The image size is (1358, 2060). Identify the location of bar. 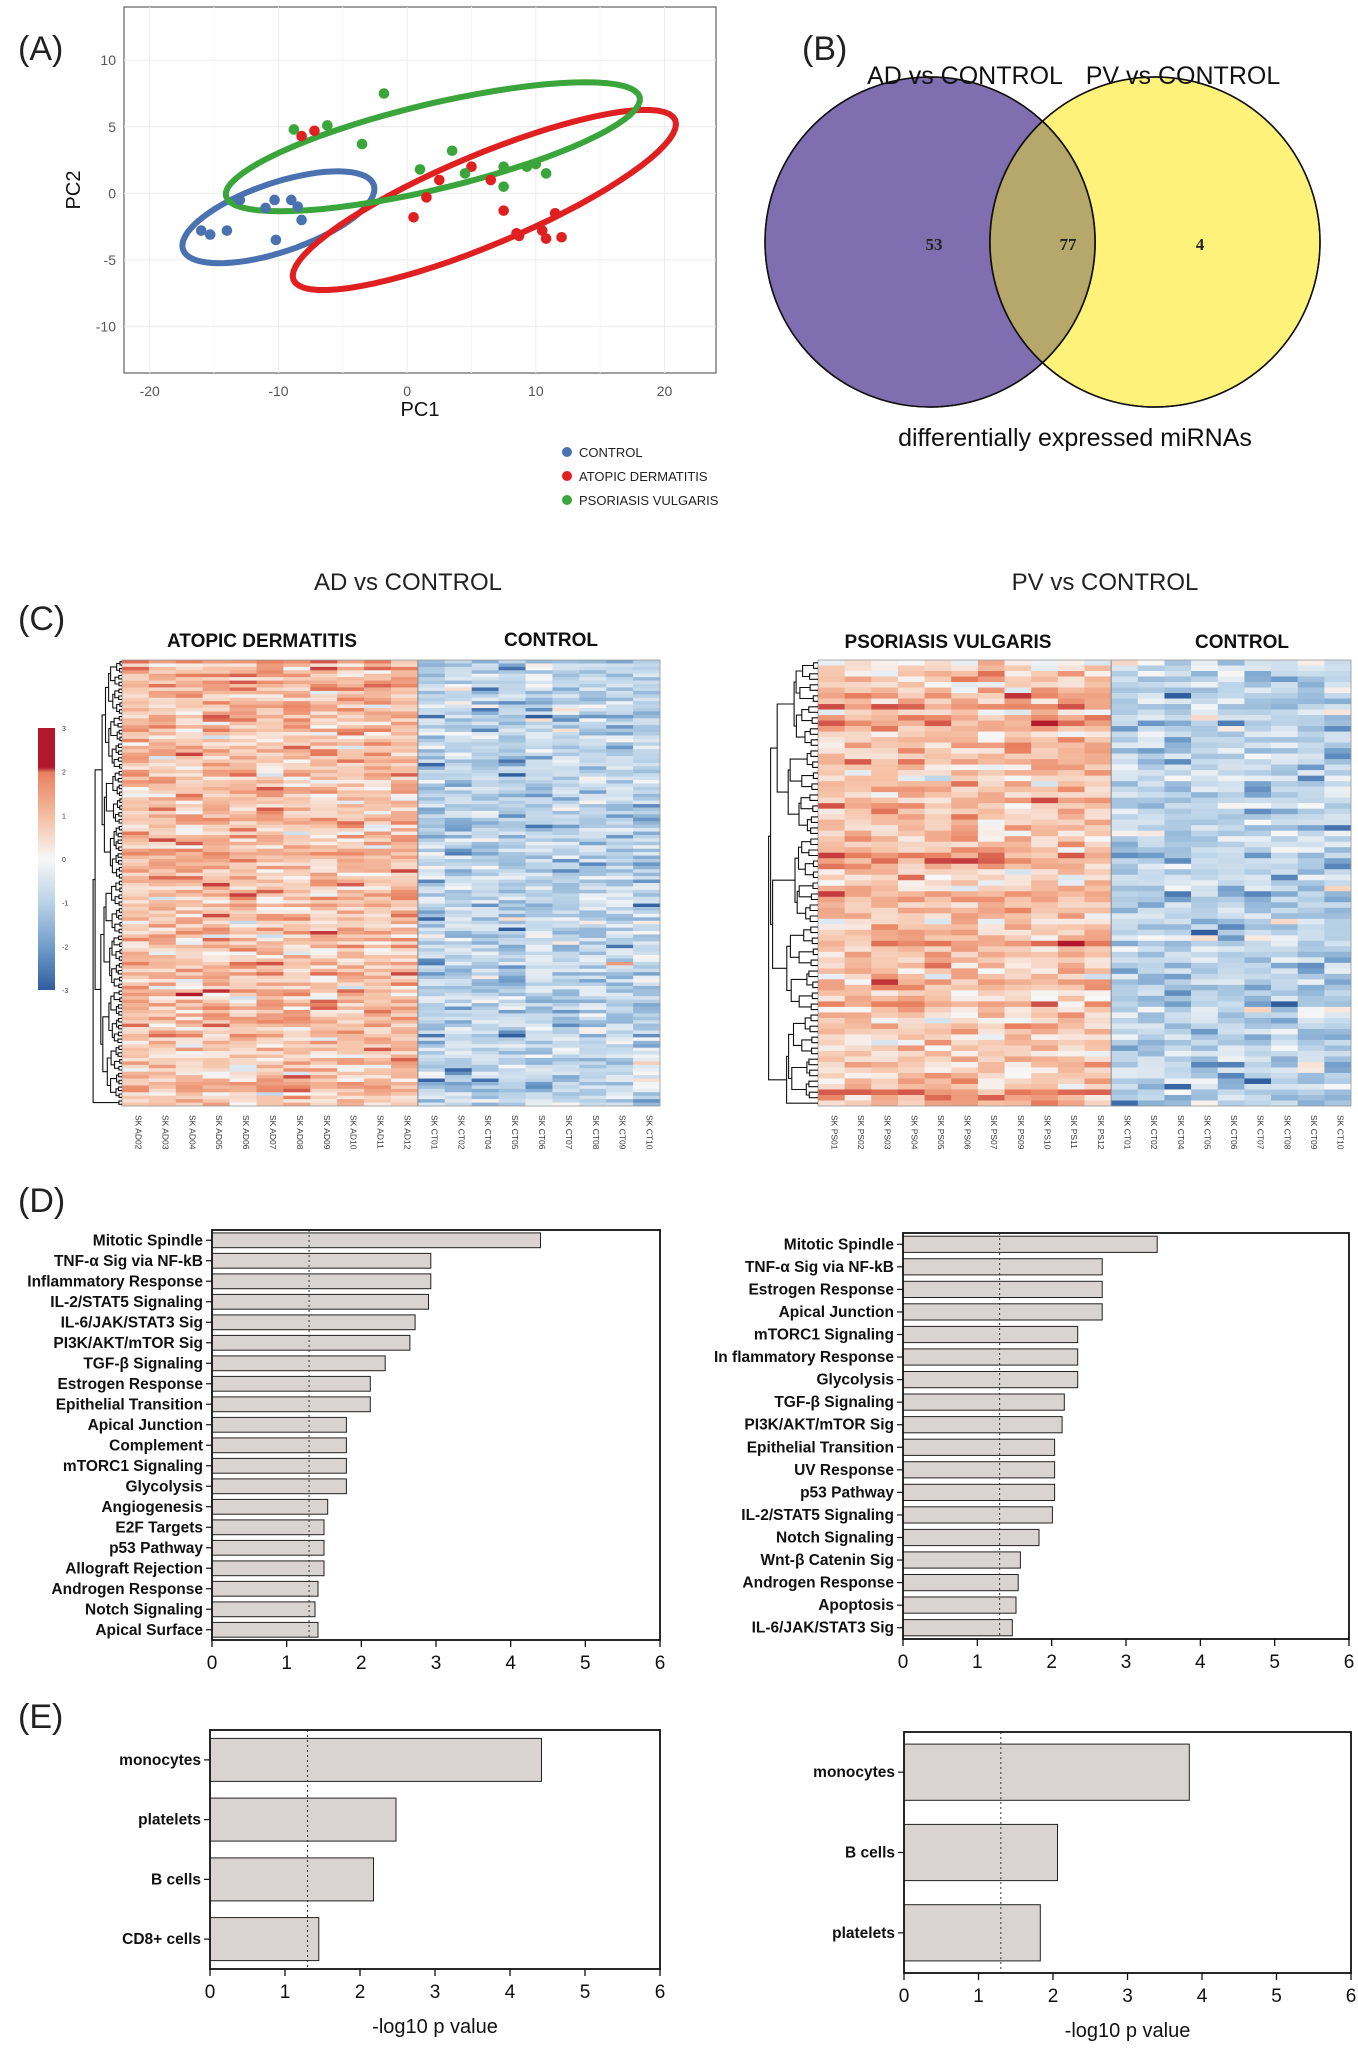
(983, 1402).